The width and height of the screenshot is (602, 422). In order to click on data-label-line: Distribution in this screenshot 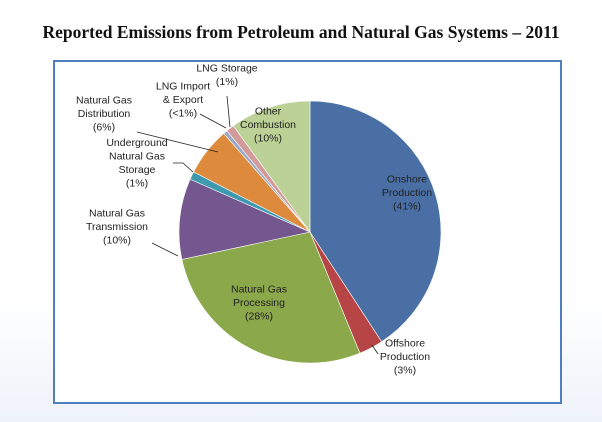, I will do `click(104, 114)`.